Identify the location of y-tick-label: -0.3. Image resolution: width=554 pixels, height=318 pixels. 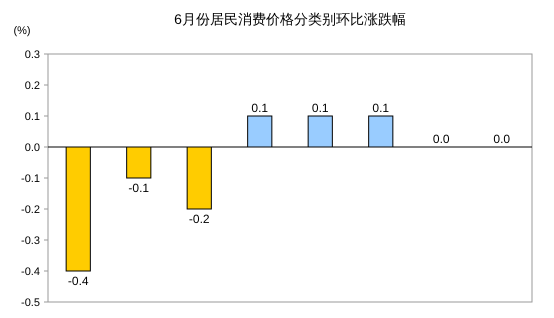
(30, 241).